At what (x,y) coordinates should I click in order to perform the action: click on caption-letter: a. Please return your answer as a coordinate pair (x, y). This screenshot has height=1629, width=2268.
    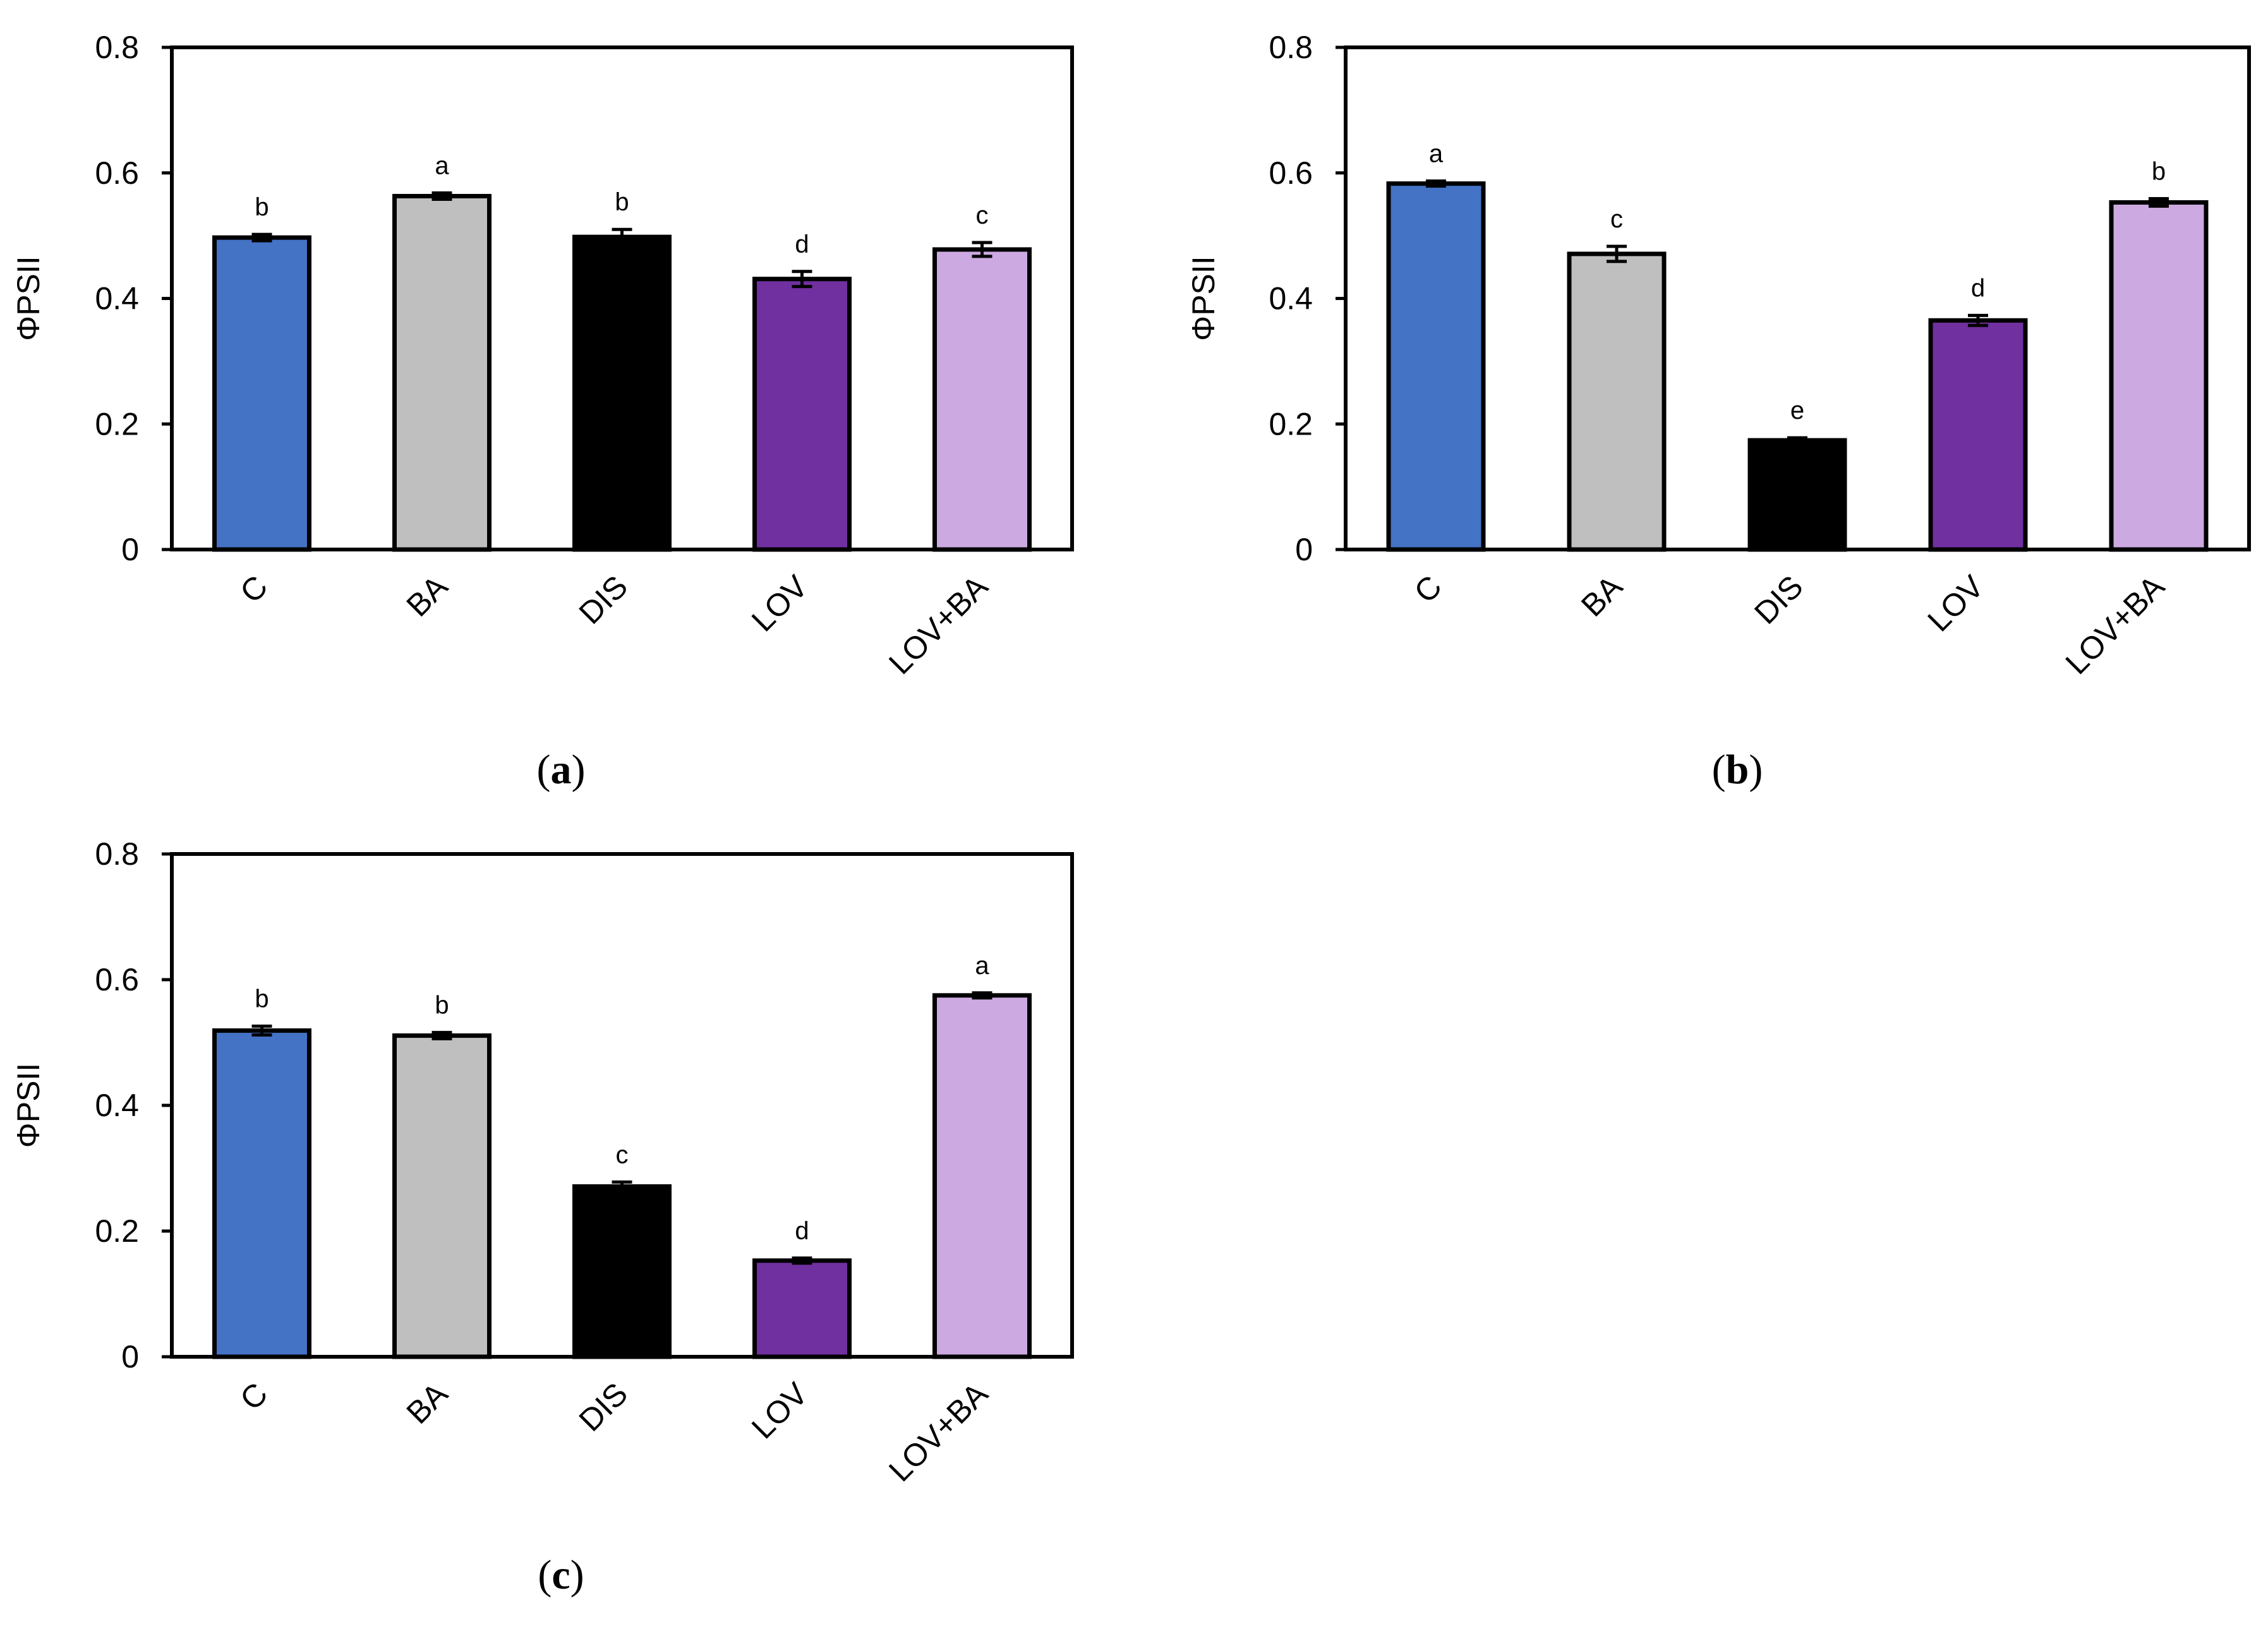
    Looking at the image, I should click on (561, 770).